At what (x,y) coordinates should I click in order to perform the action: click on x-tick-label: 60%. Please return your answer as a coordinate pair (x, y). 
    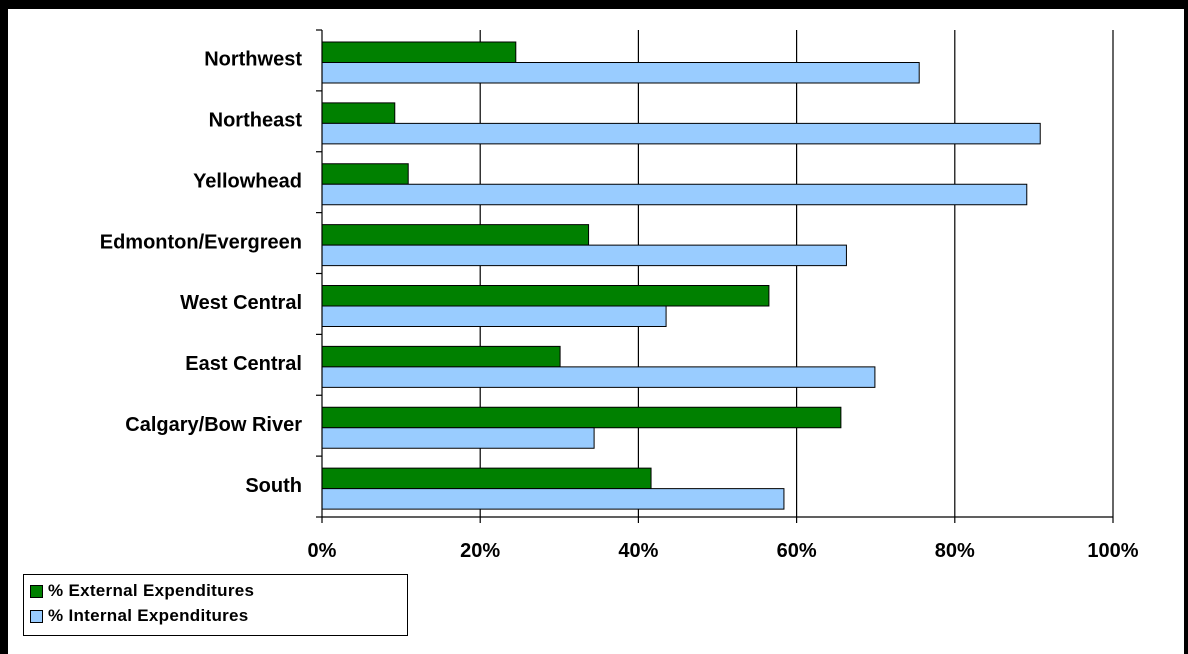
    Looking at the image, I should click on (797, 551).